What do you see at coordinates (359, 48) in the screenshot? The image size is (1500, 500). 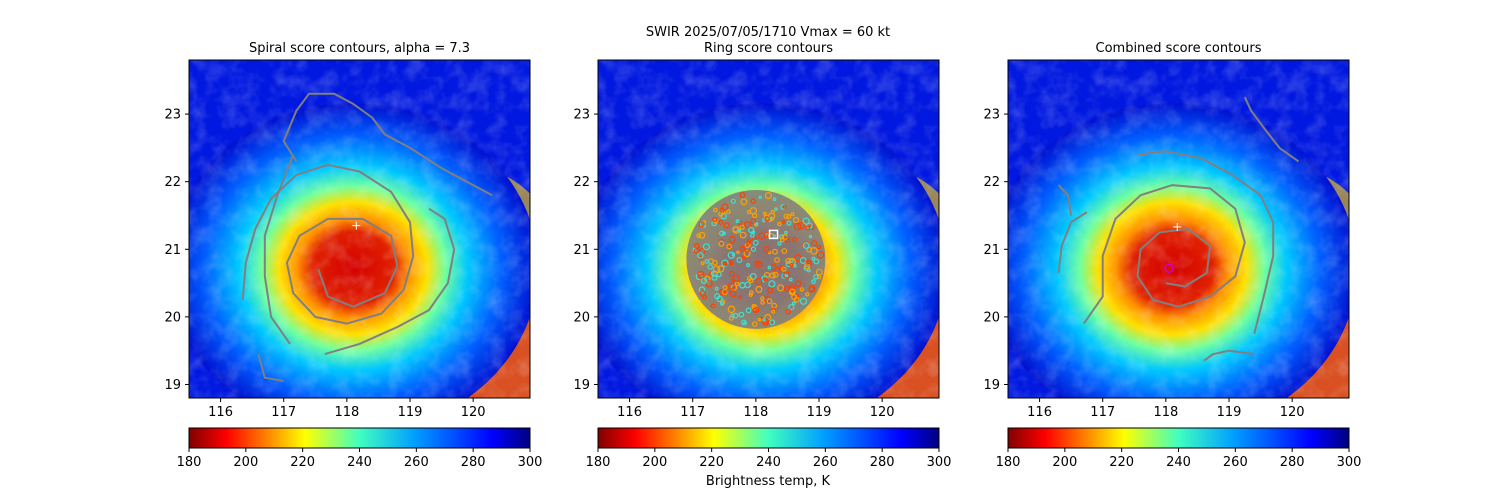 I see `panel-title: Spiral score contours, alpha = 7.3` at bounding box center [359, 48].